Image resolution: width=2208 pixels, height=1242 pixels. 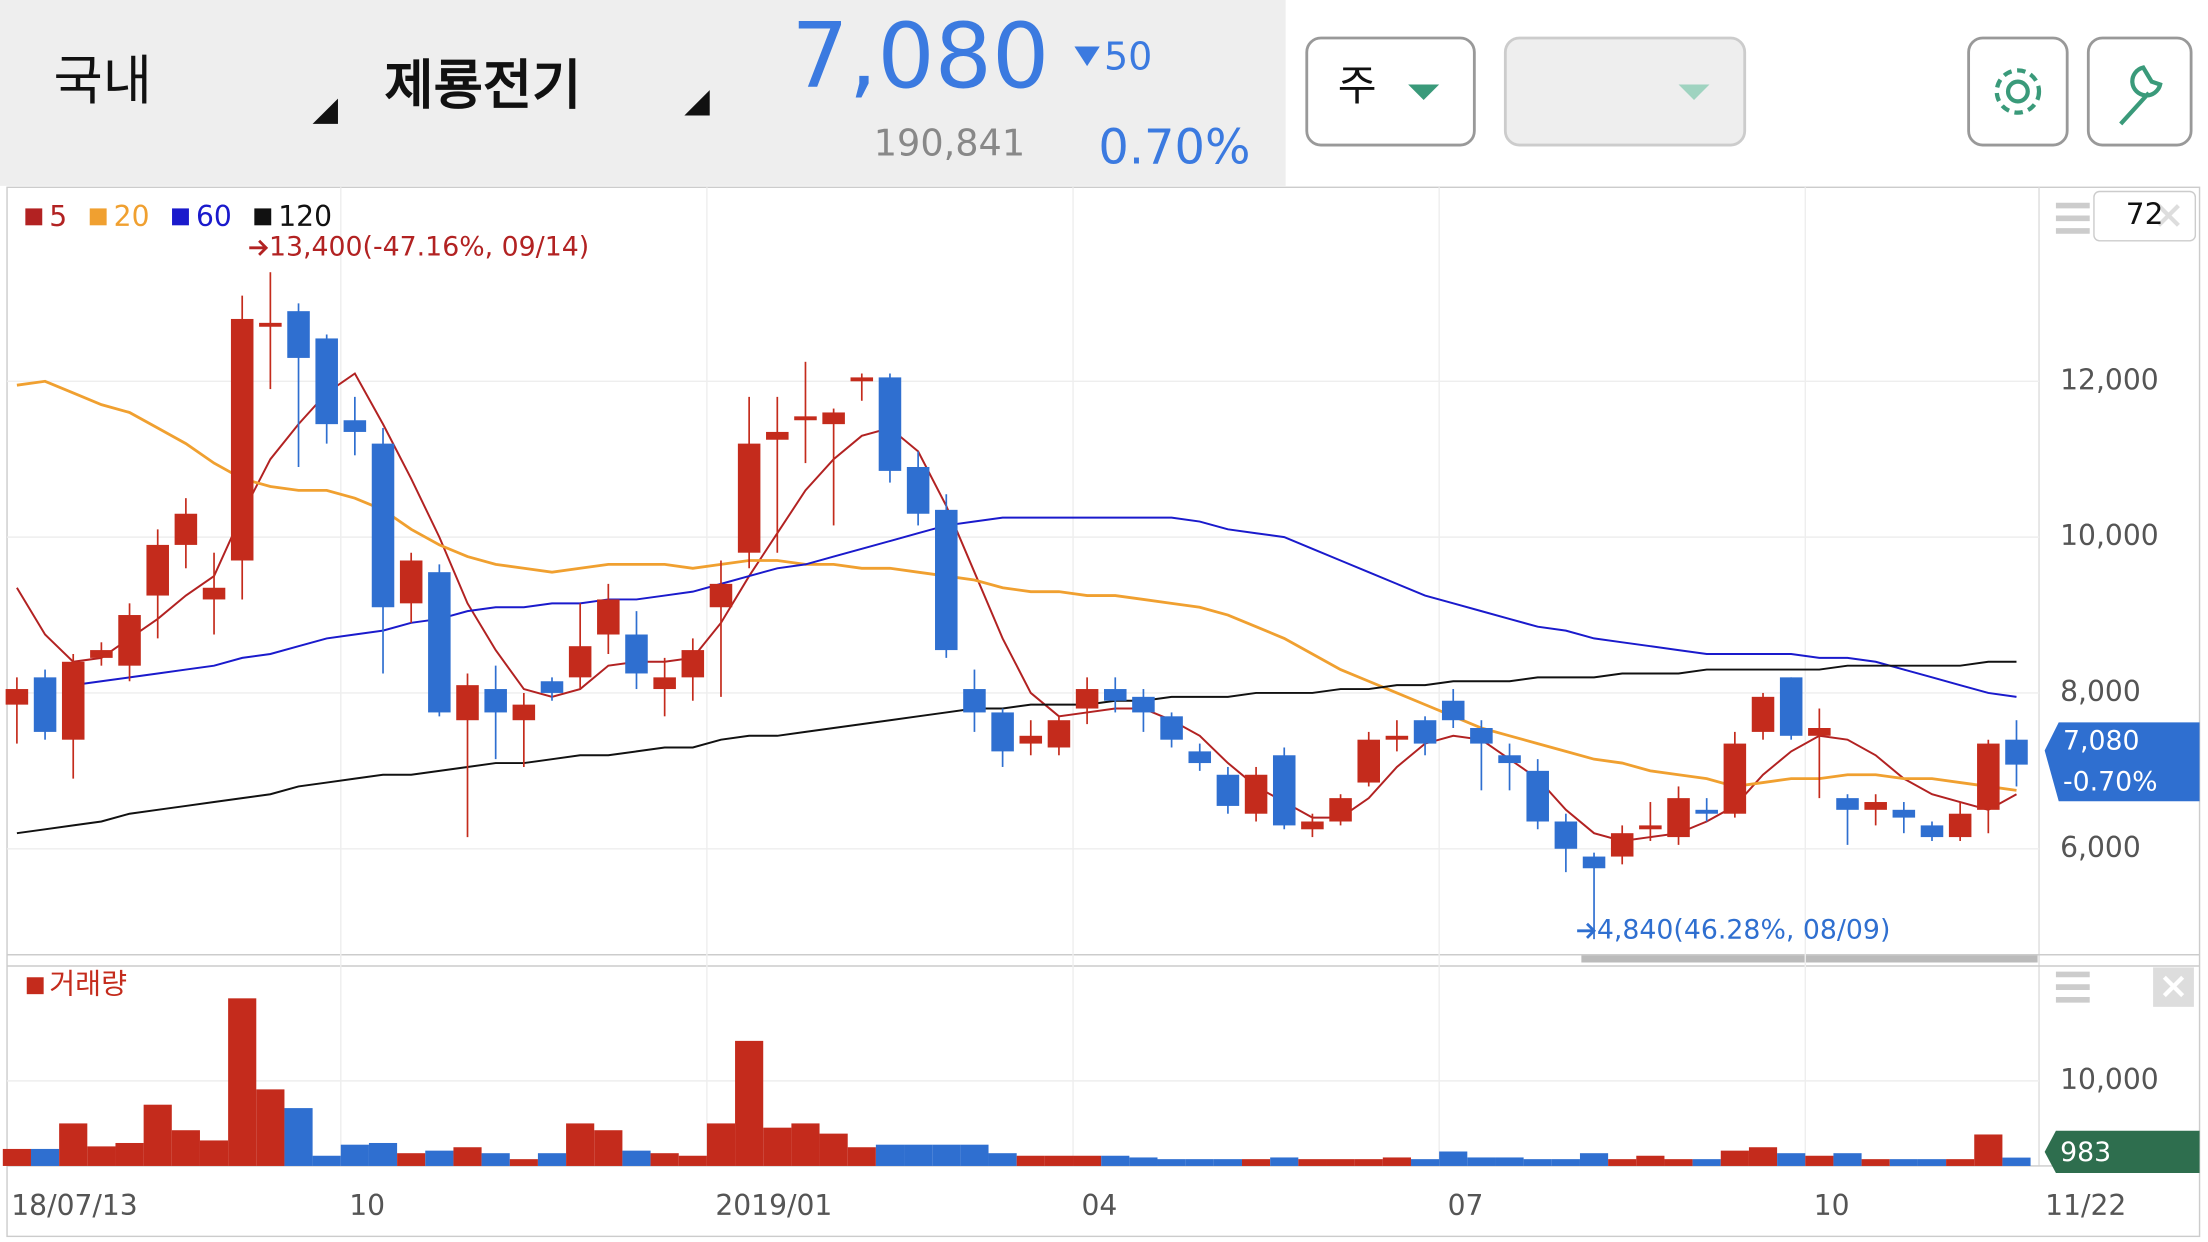 I want to click on change-rate: 0.70%, so click(x=1174, y=148).